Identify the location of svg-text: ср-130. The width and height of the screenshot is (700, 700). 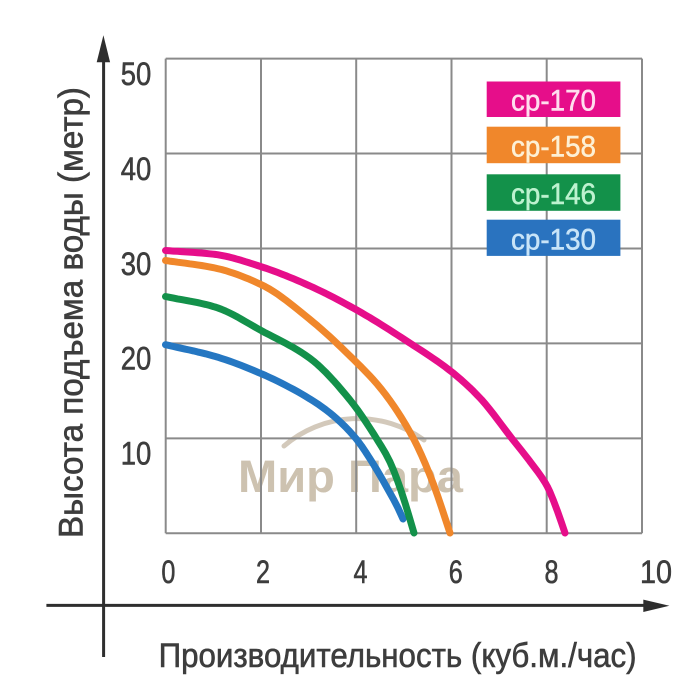
(553, 240).